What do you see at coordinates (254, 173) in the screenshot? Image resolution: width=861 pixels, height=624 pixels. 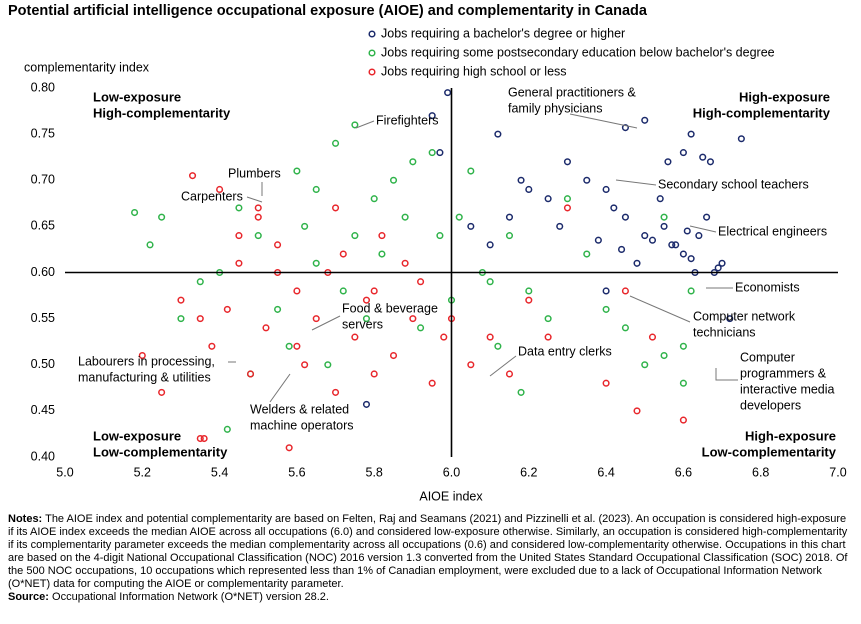 I see `annotation: Plumbers` at bounding box center [254, 173].